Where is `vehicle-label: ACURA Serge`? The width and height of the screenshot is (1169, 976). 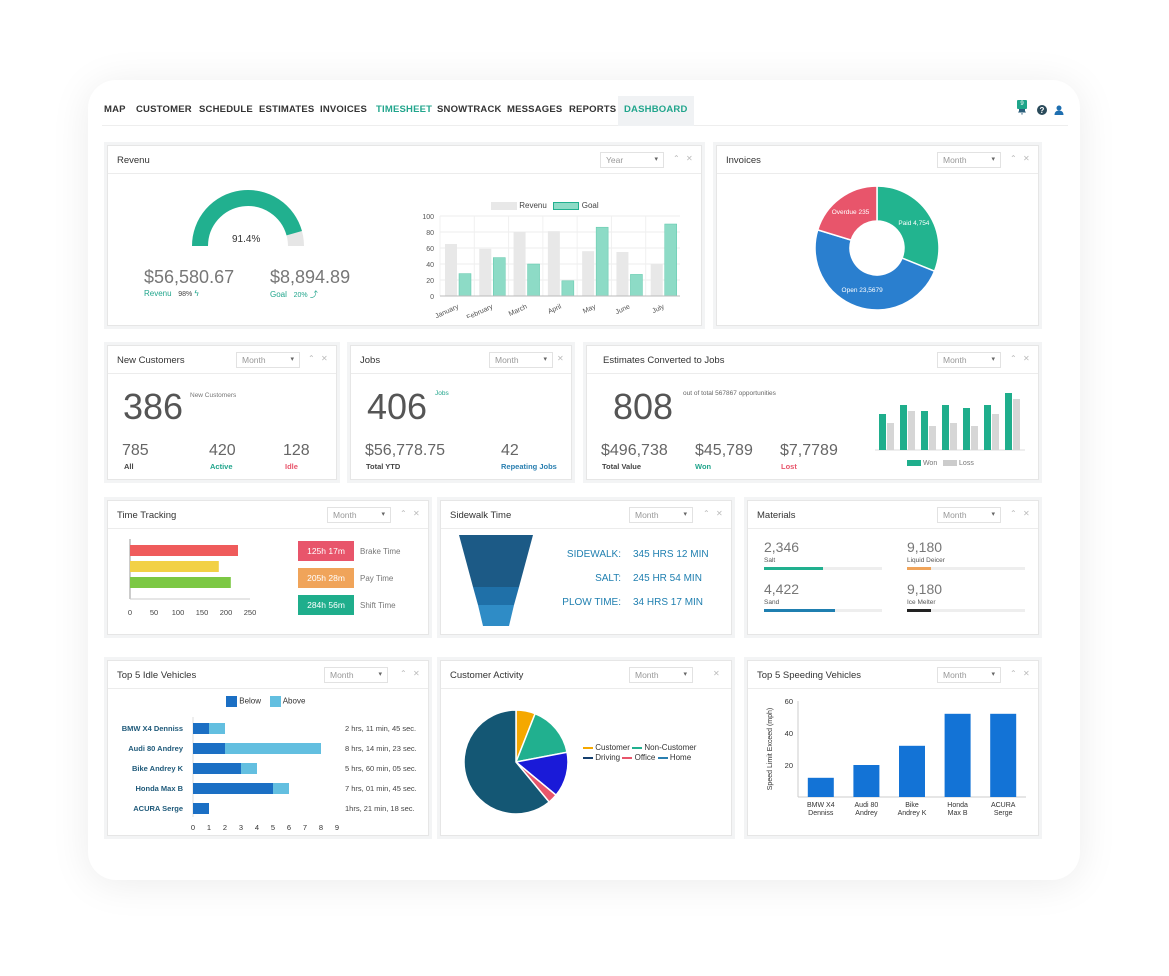
vehicle-label: ACURA Serge is located at coordinates (158, 808).